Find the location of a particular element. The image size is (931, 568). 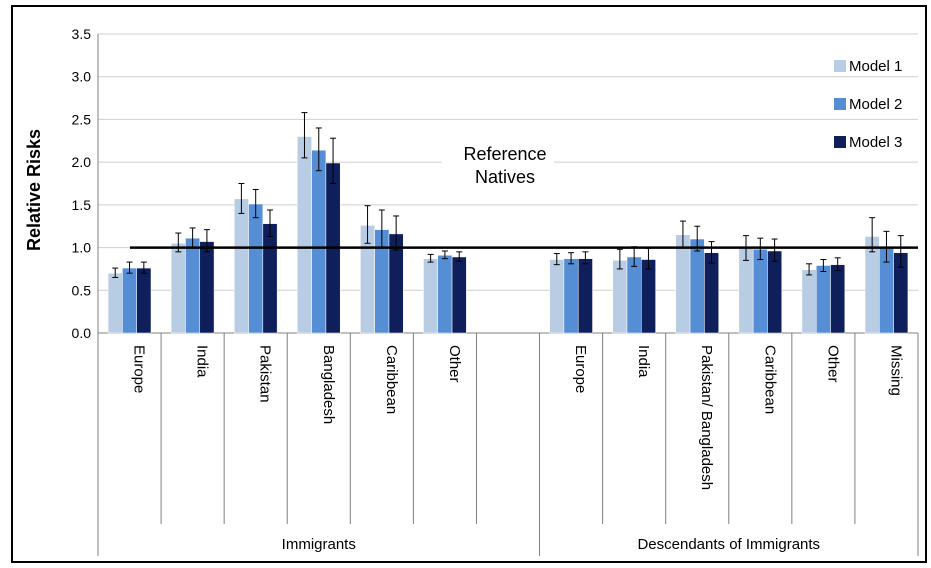

legend-label: Model 3 is located at coordinates (875, 142).